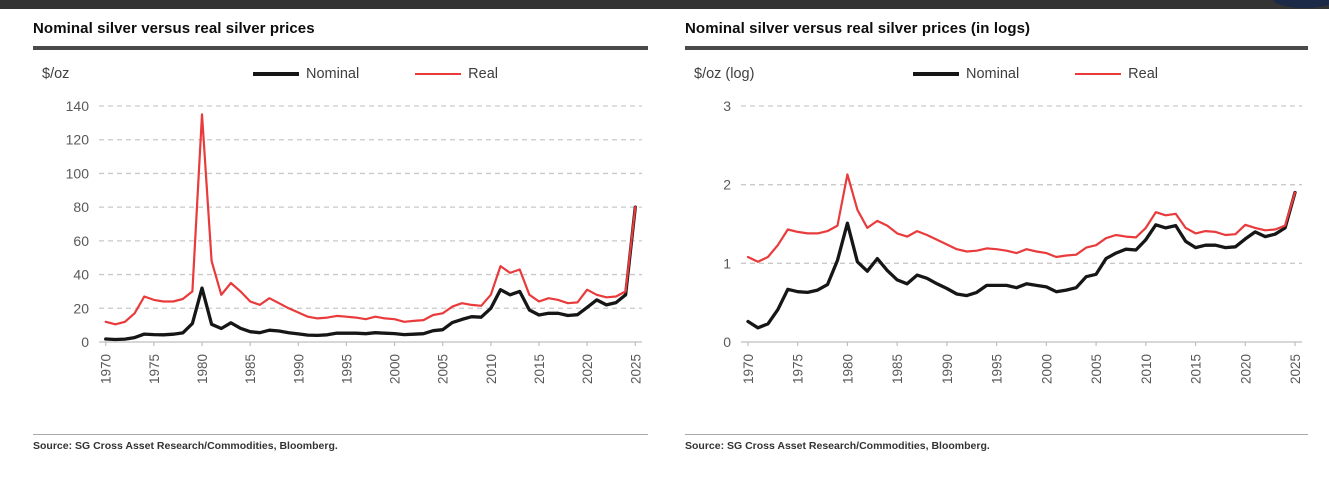  What do you see at coordinates (56, 74) in the screenshot?
I see `y-axis-unit-label: $/oz` at bounding box center [56, 74].